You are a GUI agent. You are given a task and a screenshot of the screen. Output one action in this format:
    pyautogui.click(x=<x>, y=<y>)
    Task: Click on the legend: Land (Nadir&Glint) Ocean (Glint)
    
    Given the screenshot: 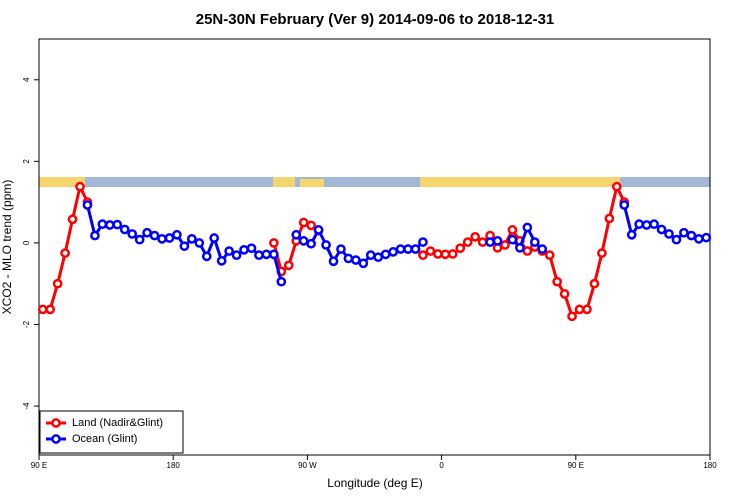 What is the action you would take?
    pyautogui.click(x=111, y=432)
    